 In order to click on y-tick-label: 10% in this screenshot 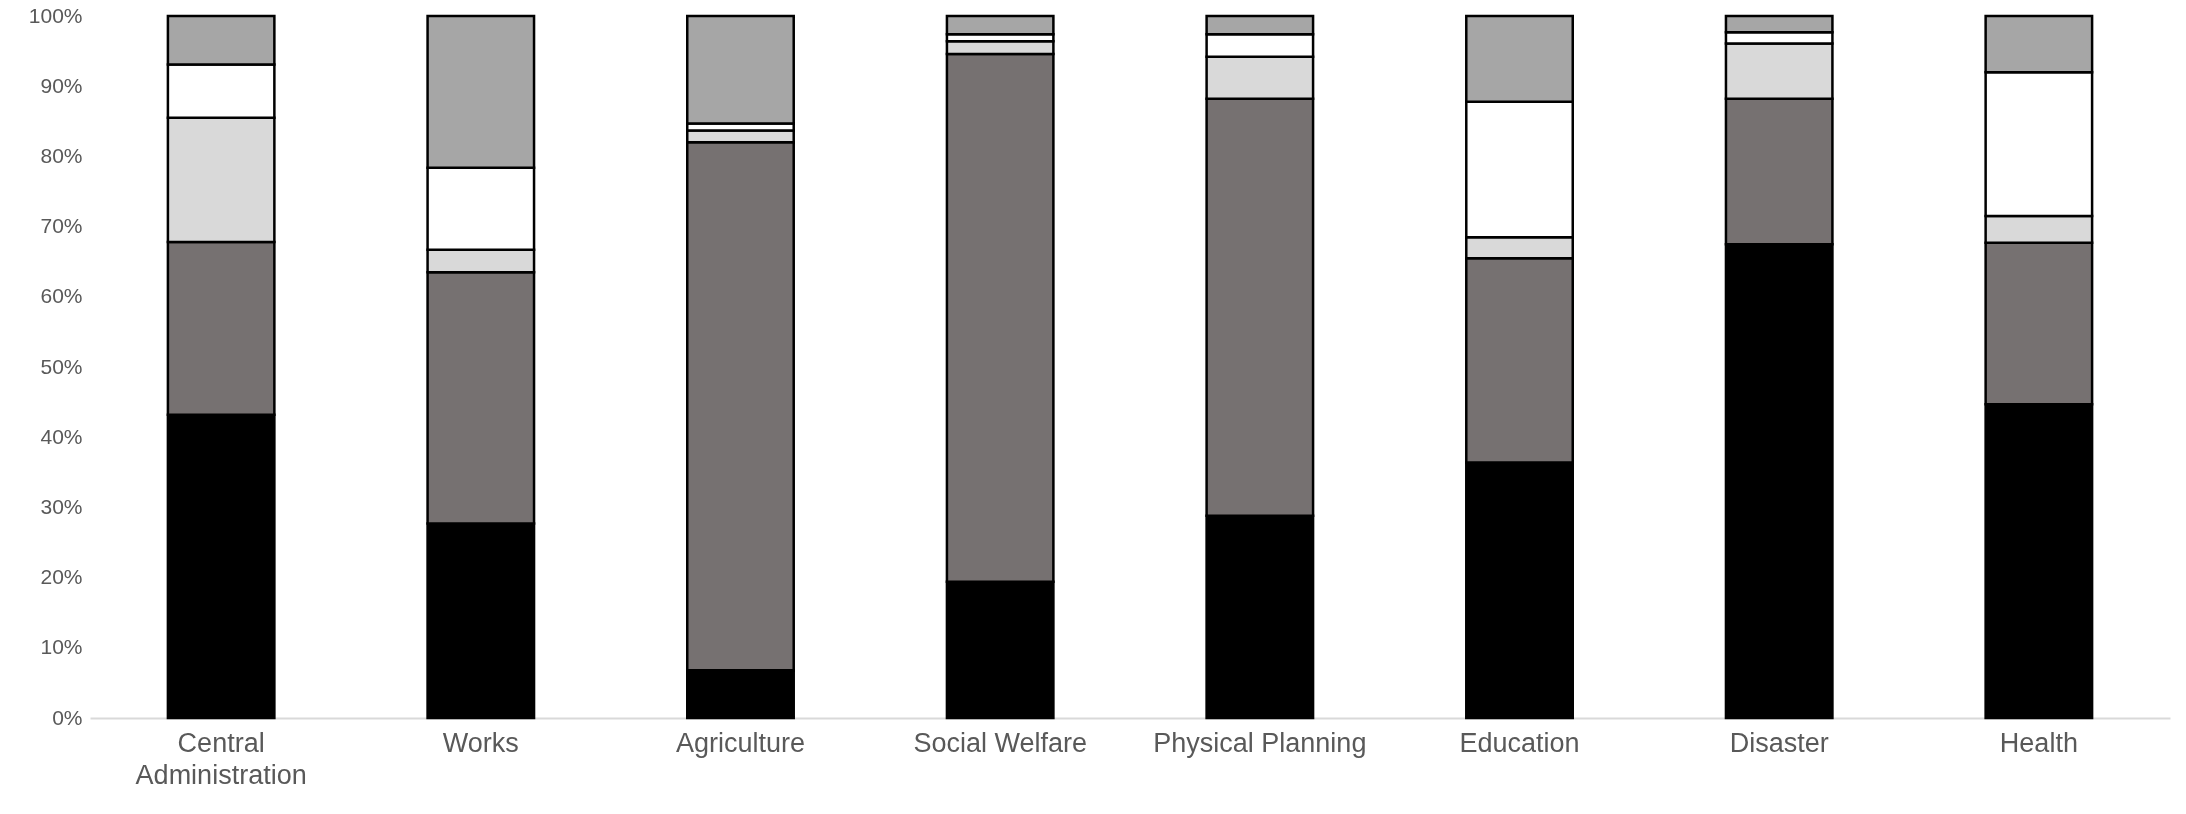, I will do `click(61, 647)`.